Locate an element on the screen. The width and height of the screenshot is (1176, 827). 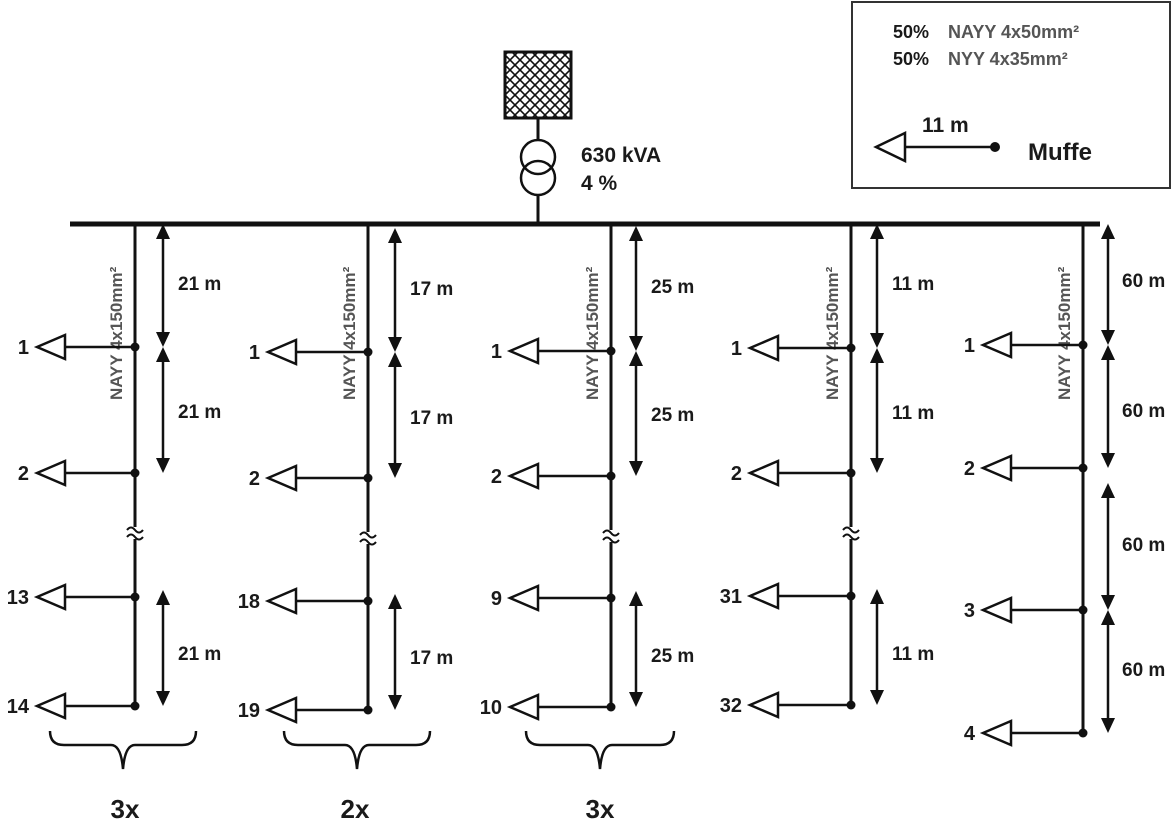
feeder-2-node-1-label: 1 is located at coordinates (254, 353).